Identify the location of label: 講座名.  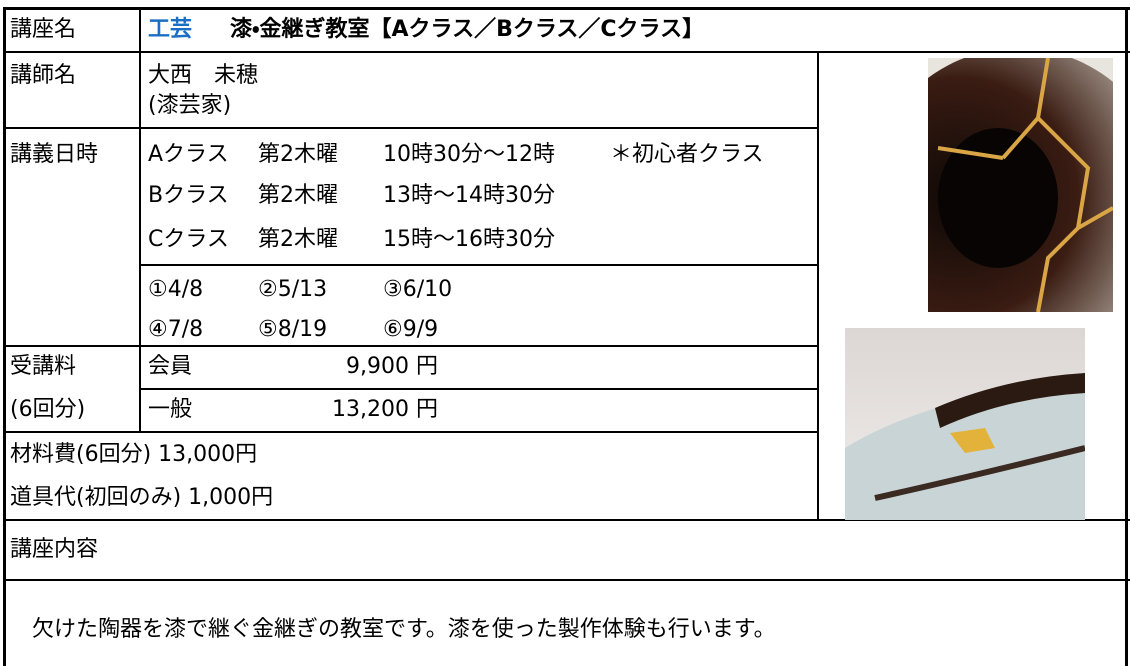
(43, 29).